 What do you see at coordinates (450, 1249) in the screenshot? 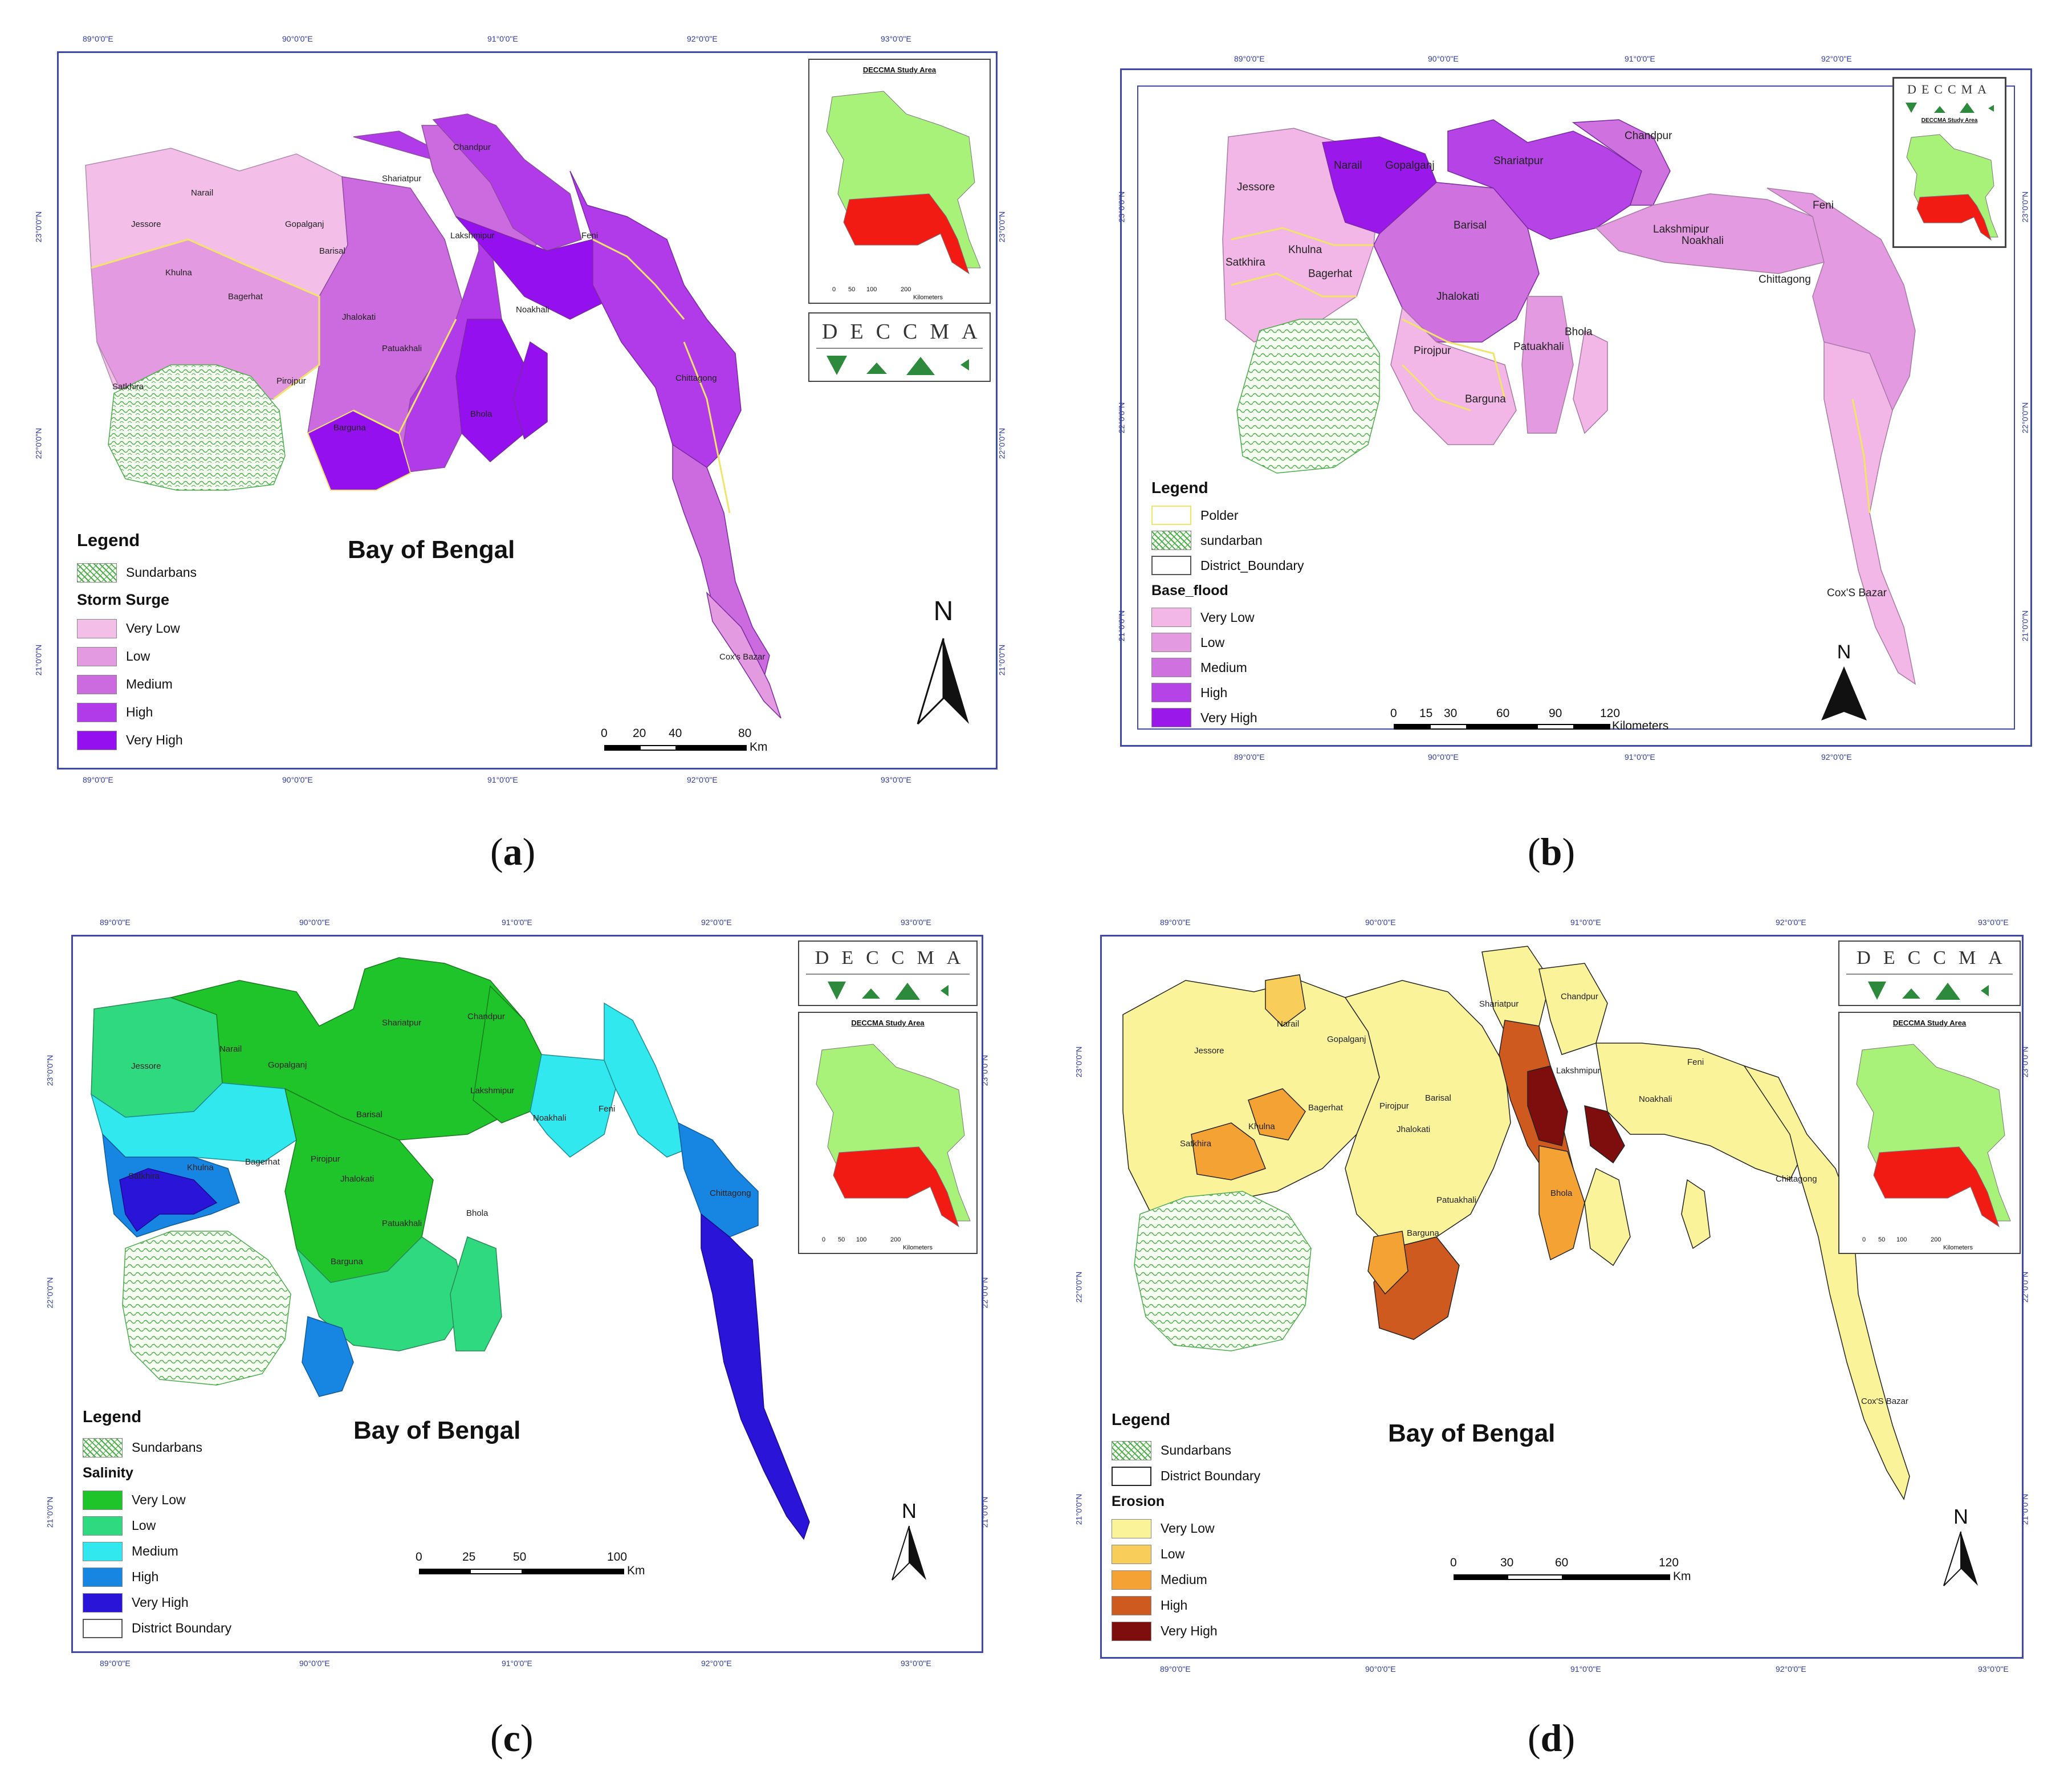
I see `map-c` at bounding box center [450, 1249].